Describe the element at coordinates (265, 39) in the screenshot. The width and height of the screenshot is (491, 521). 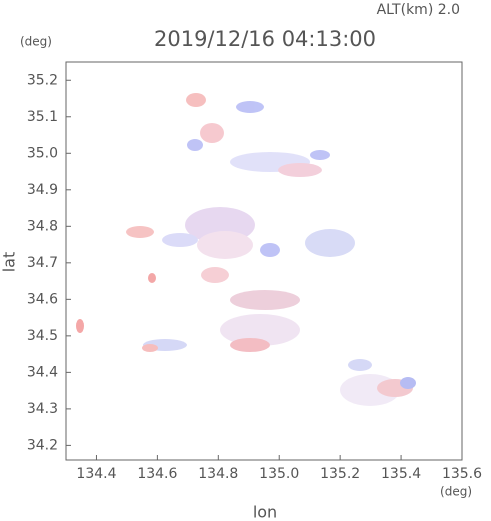
I see `chart-title: 2019/12/16 04:13:00` at that location.